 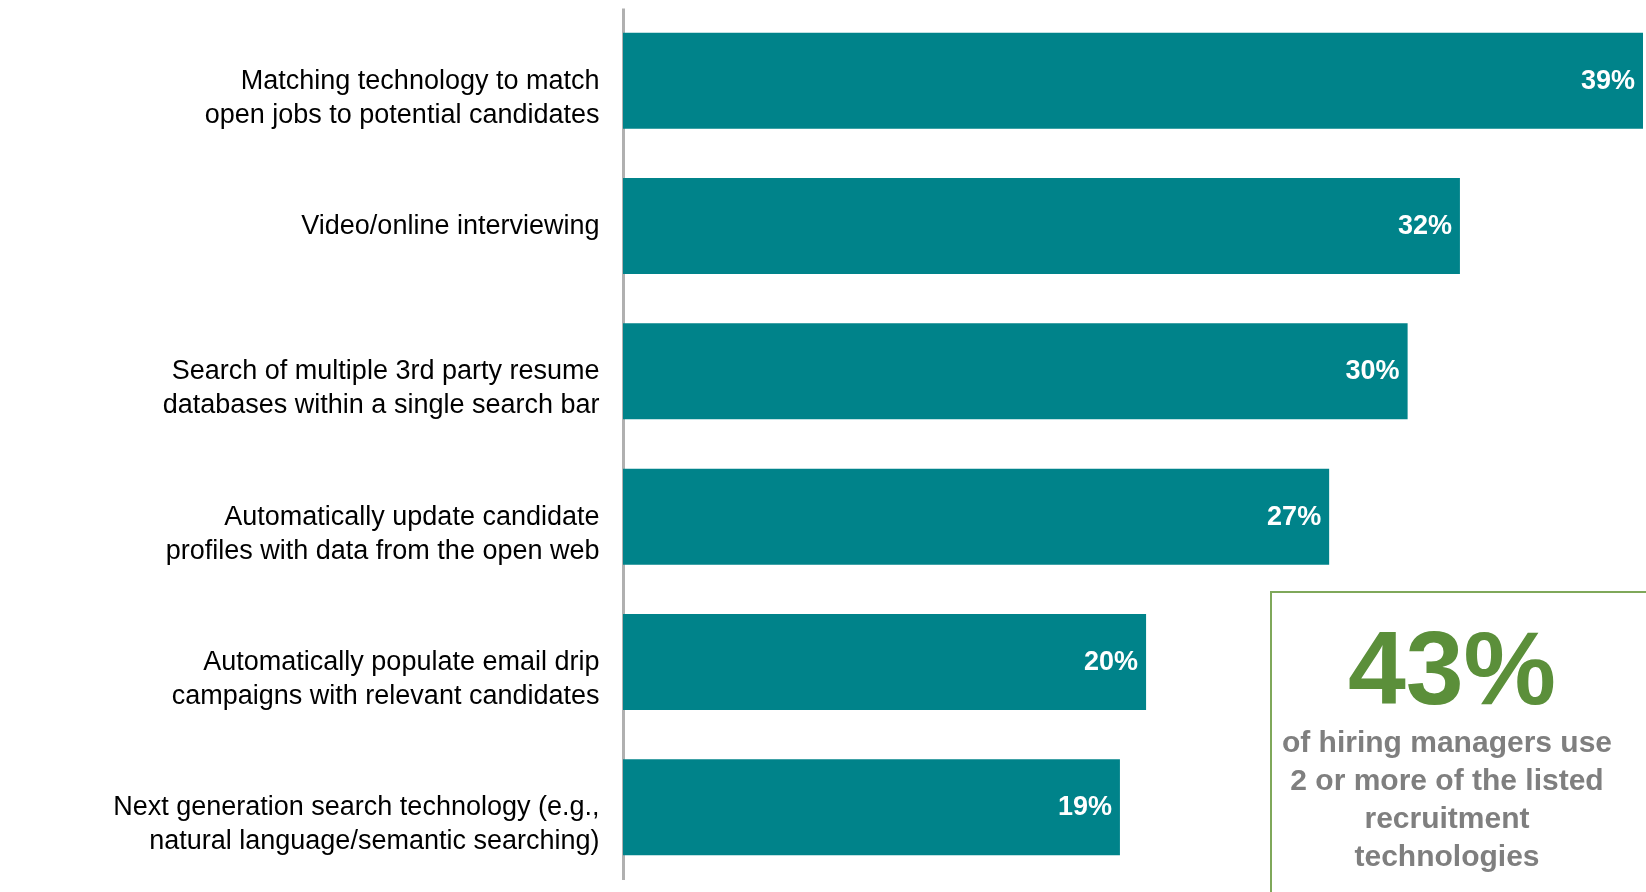 I want to click on data-label: 19%, so click(x=1084, y=806).